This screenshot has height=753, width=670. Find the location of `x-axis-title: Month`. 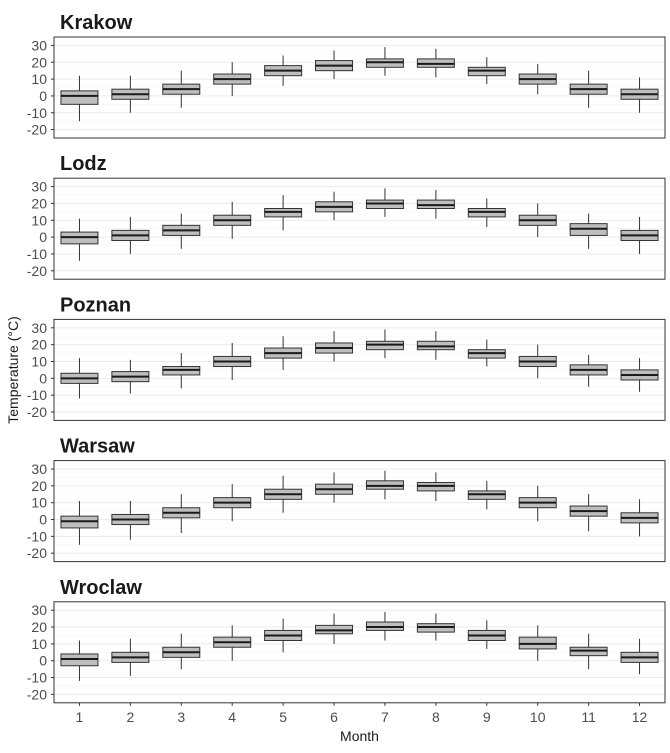

x-axis-title: Month is located at coordinates (359, 736).